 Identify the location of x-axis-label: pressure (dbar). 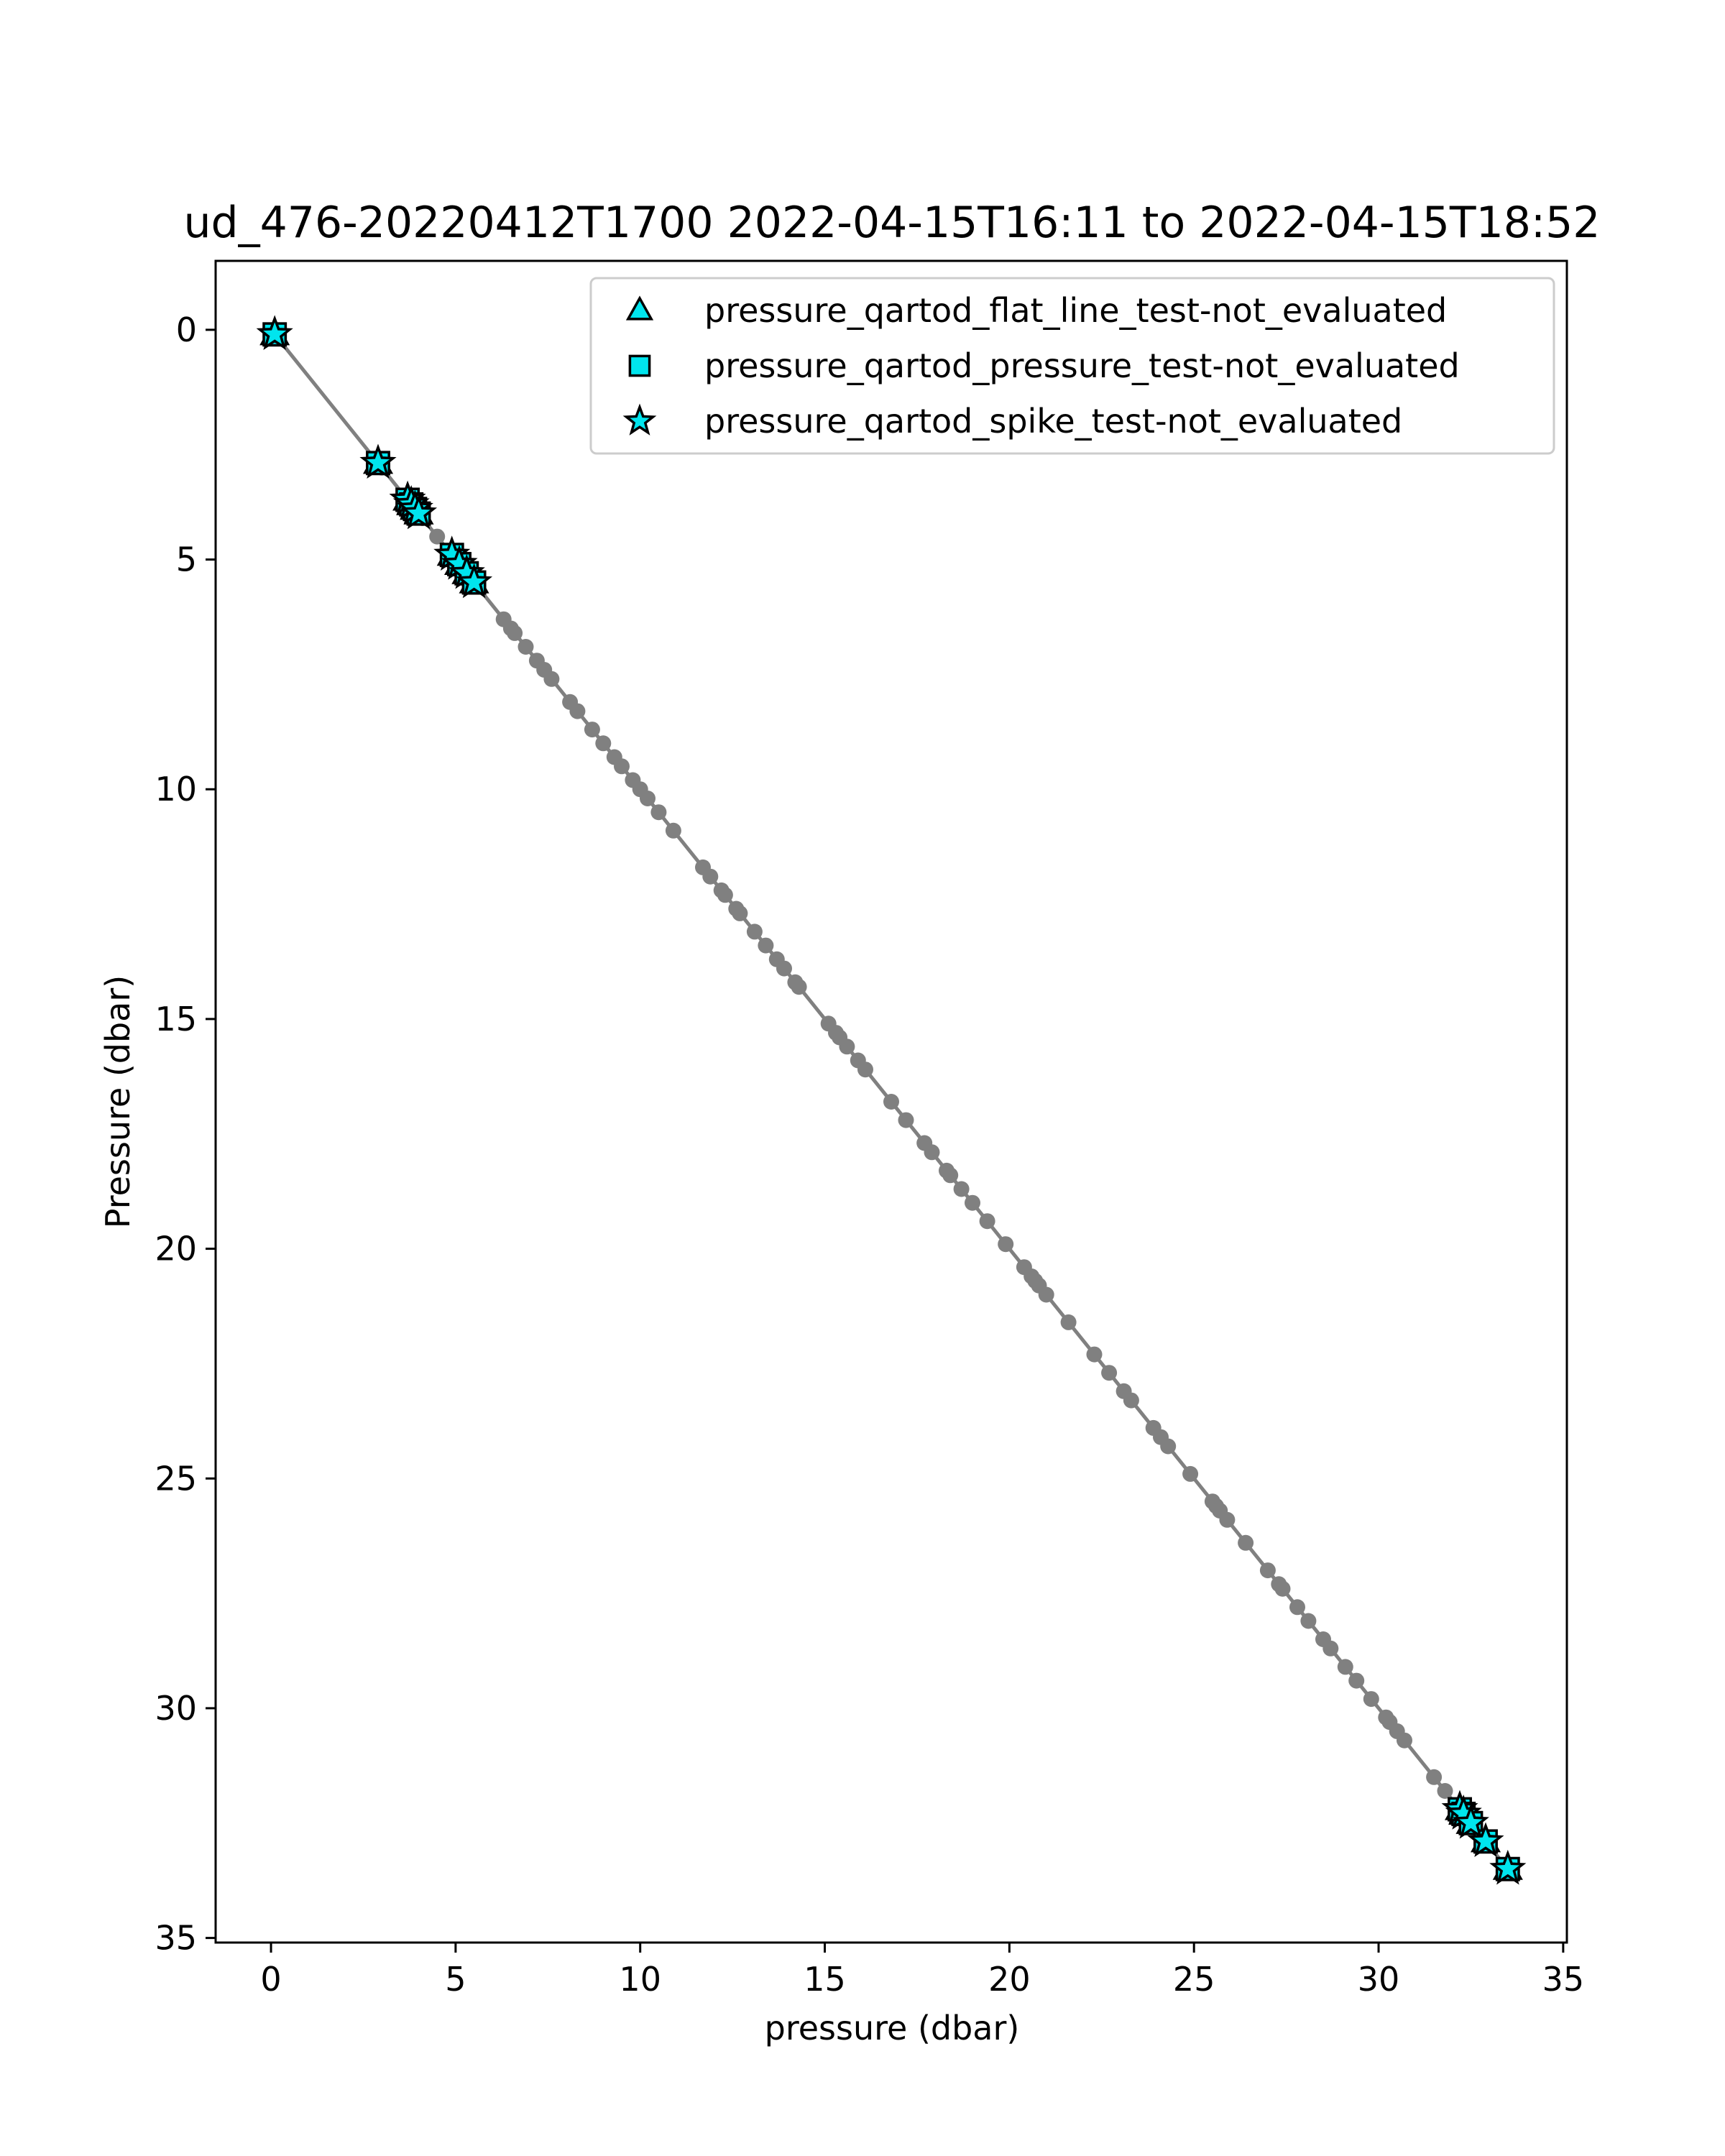
(892, 2028).